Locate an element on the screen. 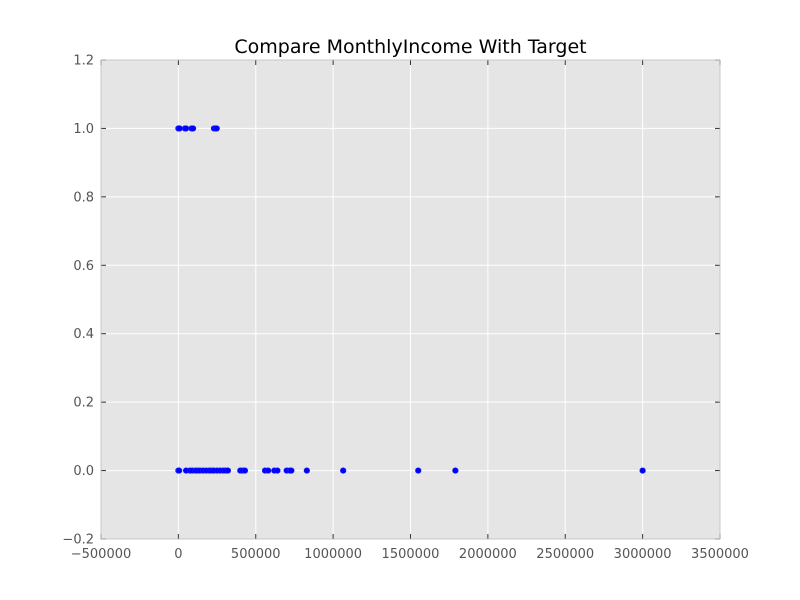 Image resolution: width=800 pixels, height=600 pixels. y-tick-labels: −0.2 0.0 0.2 0.4 0.6 0.8 1.0 1.2 is located at coordinates (78, 301).